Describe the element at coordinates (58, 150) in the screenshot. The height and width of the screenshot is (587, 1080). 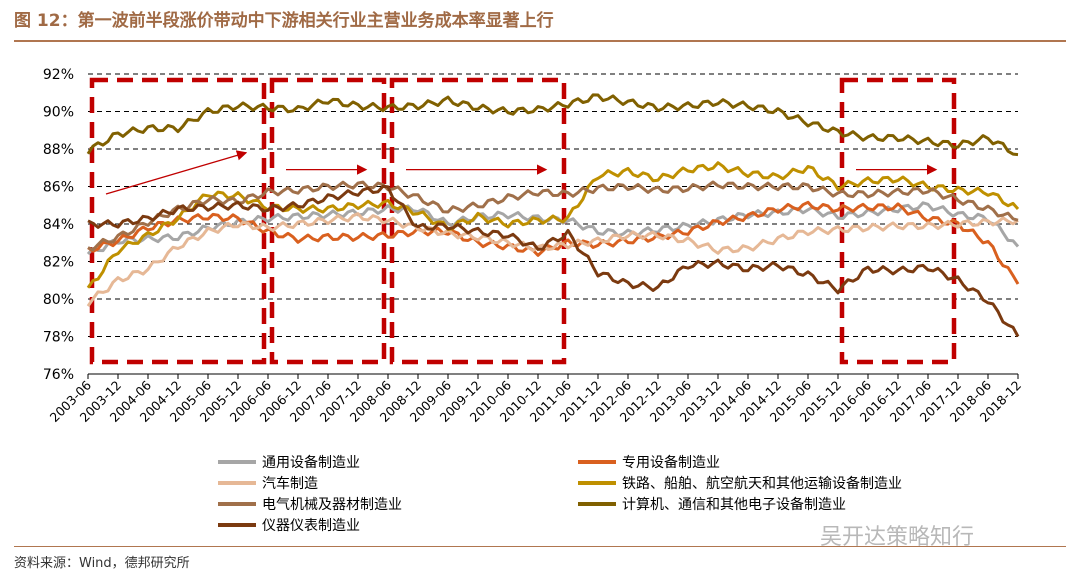
I see `y-tick-label: 88%` at that location.